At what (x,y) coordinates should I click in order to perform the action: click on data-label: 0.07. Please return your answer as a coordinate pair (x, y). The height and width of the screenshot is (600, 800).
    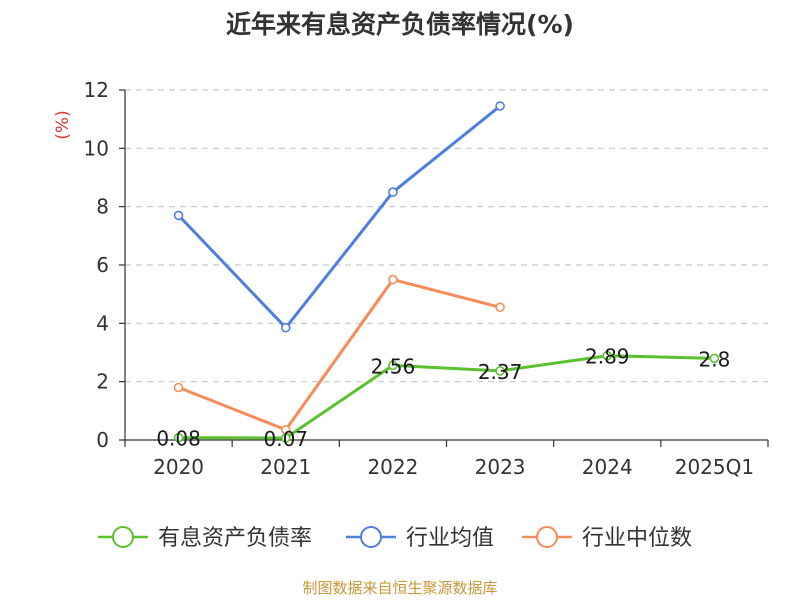
    Looking at the image, I should click on (285, 439).